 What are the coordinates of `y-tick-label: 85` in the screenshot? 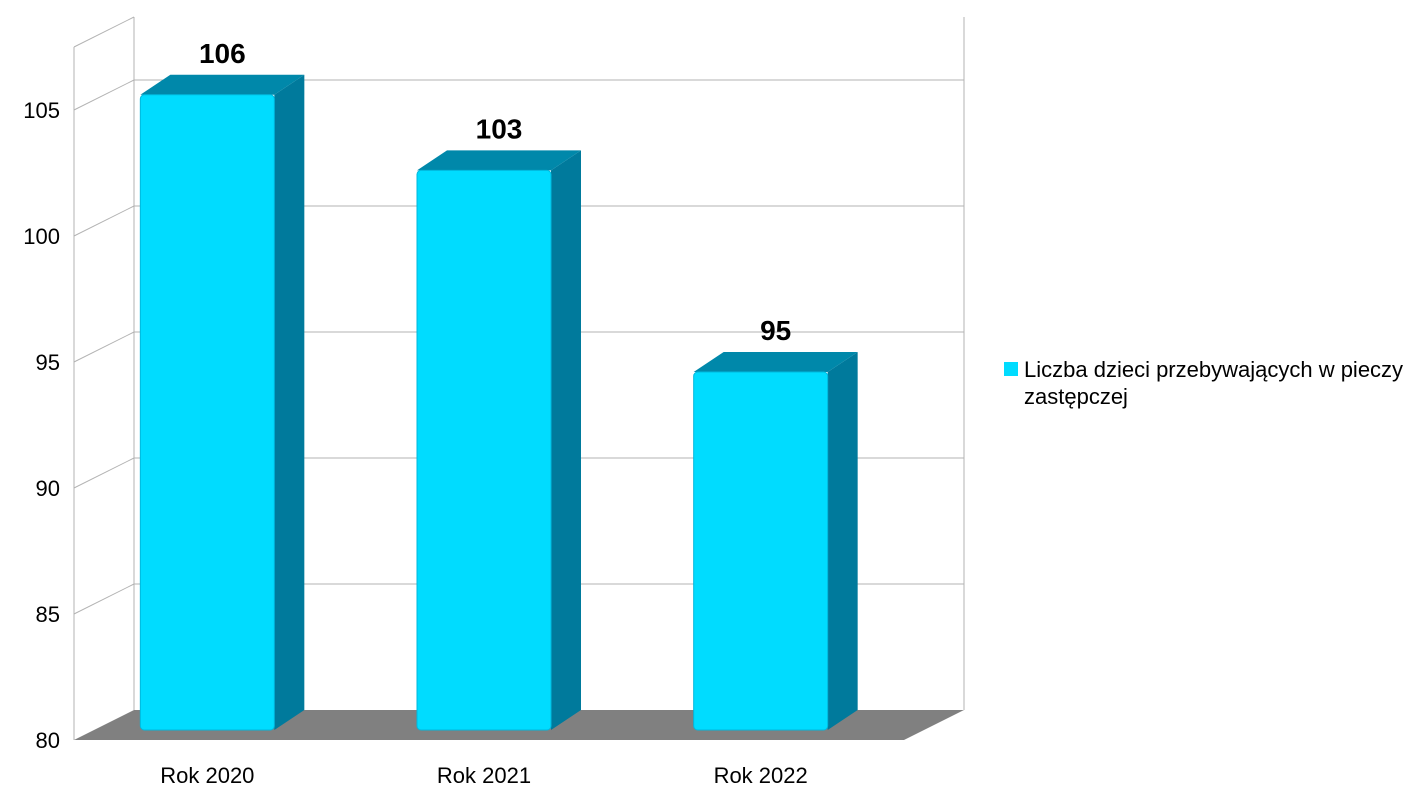 It's located at (48, 614).